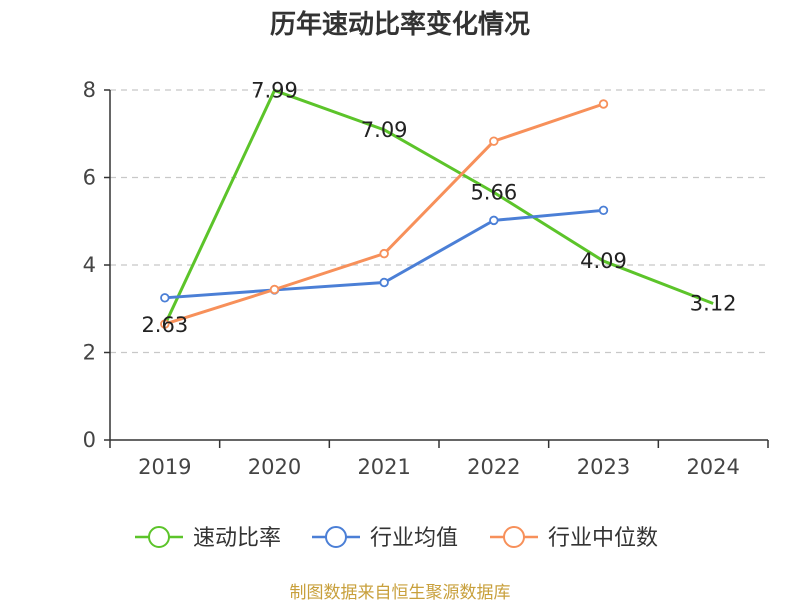 The image size is (800, 603). Describe the element at coordinates (237, 538) in the screenshot. I see `legend-label: 速动比率` at that location.